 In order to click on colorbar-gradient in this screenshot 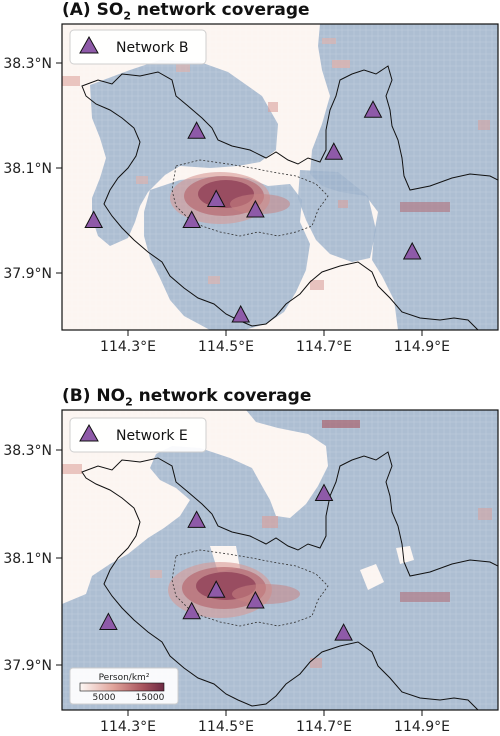, I will do `click(122, 687)`.